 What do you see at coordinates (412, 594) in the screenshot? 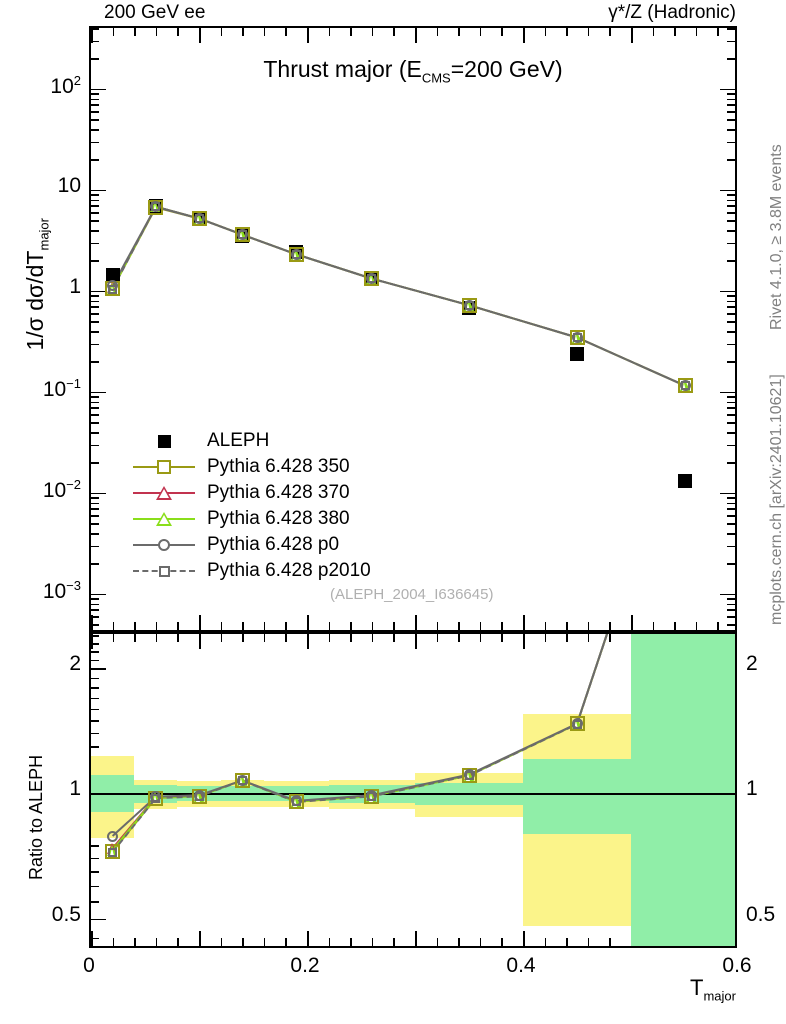
I see `analysis-id-watermark: (ALEPH_2004_I636645)` at bounding box center [412, 594].